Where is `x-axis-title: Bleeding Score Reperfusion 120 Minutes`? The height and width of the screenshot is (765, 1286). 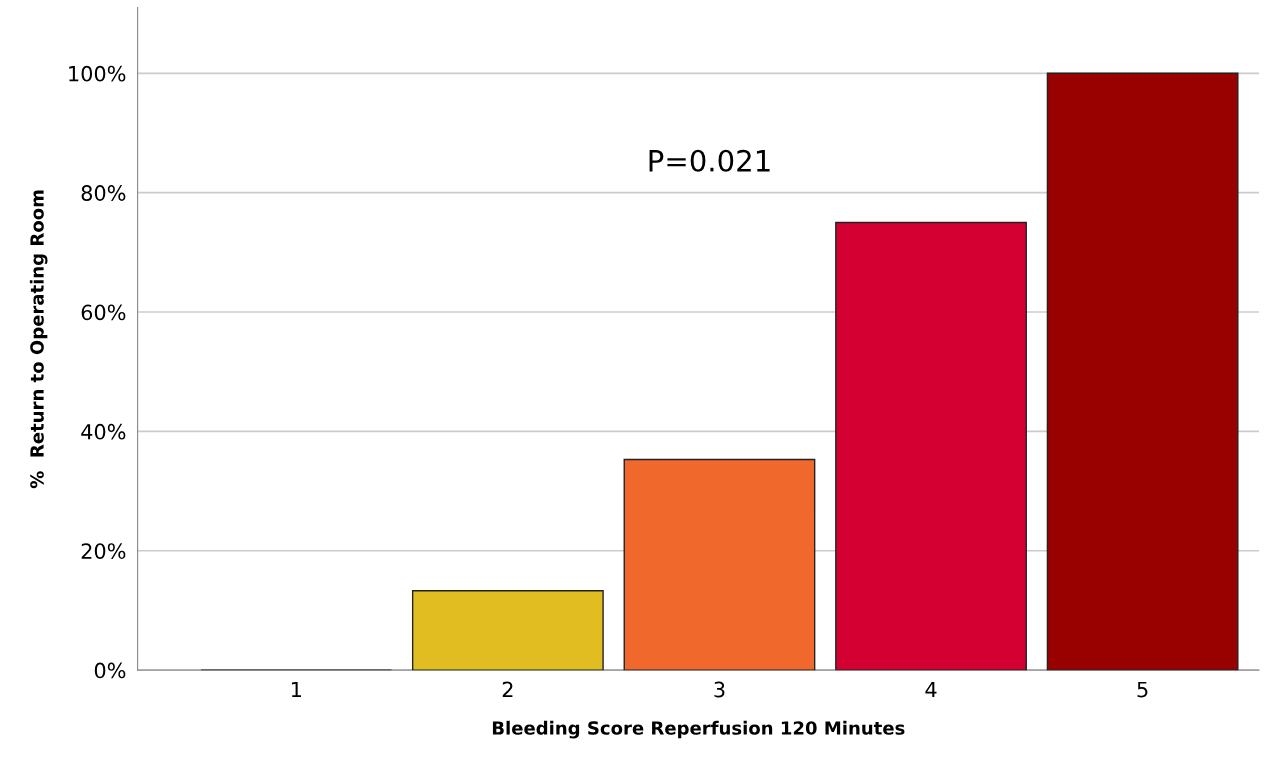
x-axis-title: Bleeding Score Reperfusion 120 Minutes is located at coordinates (698, 729).